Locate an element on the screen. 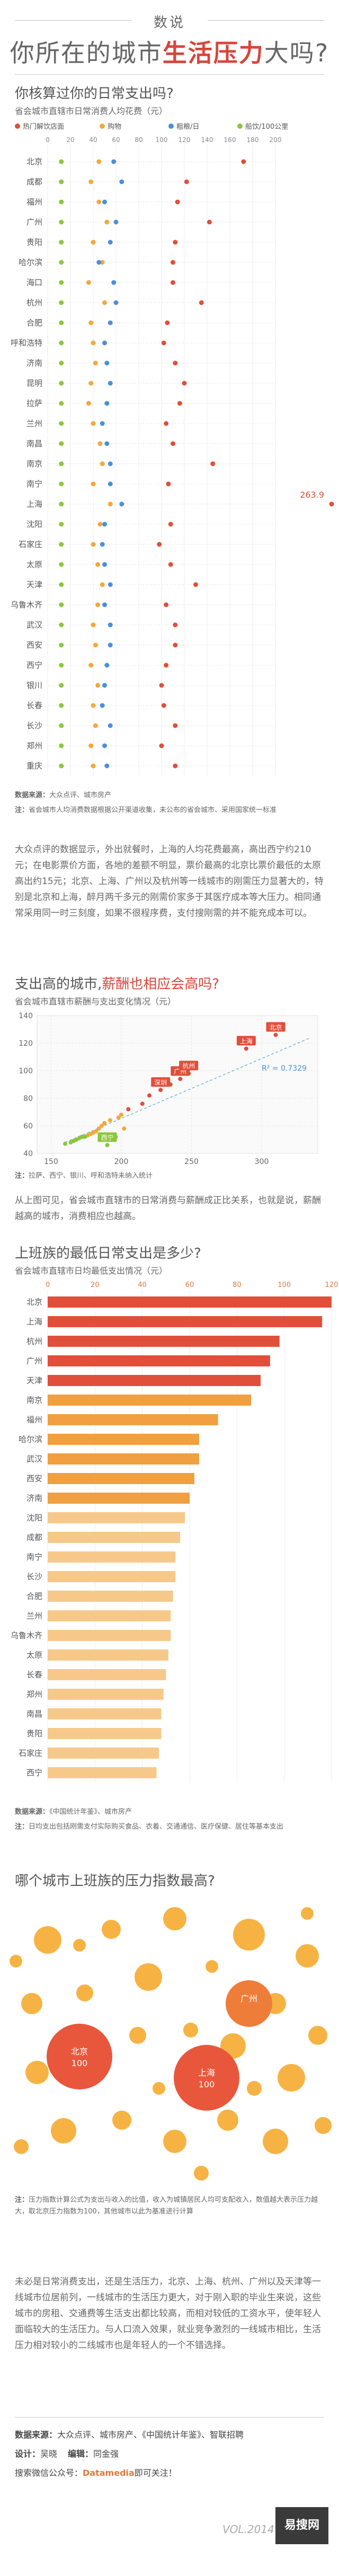 This screenshot has width=339, height=2576. plot-area is located at coordinates (177, 1084).